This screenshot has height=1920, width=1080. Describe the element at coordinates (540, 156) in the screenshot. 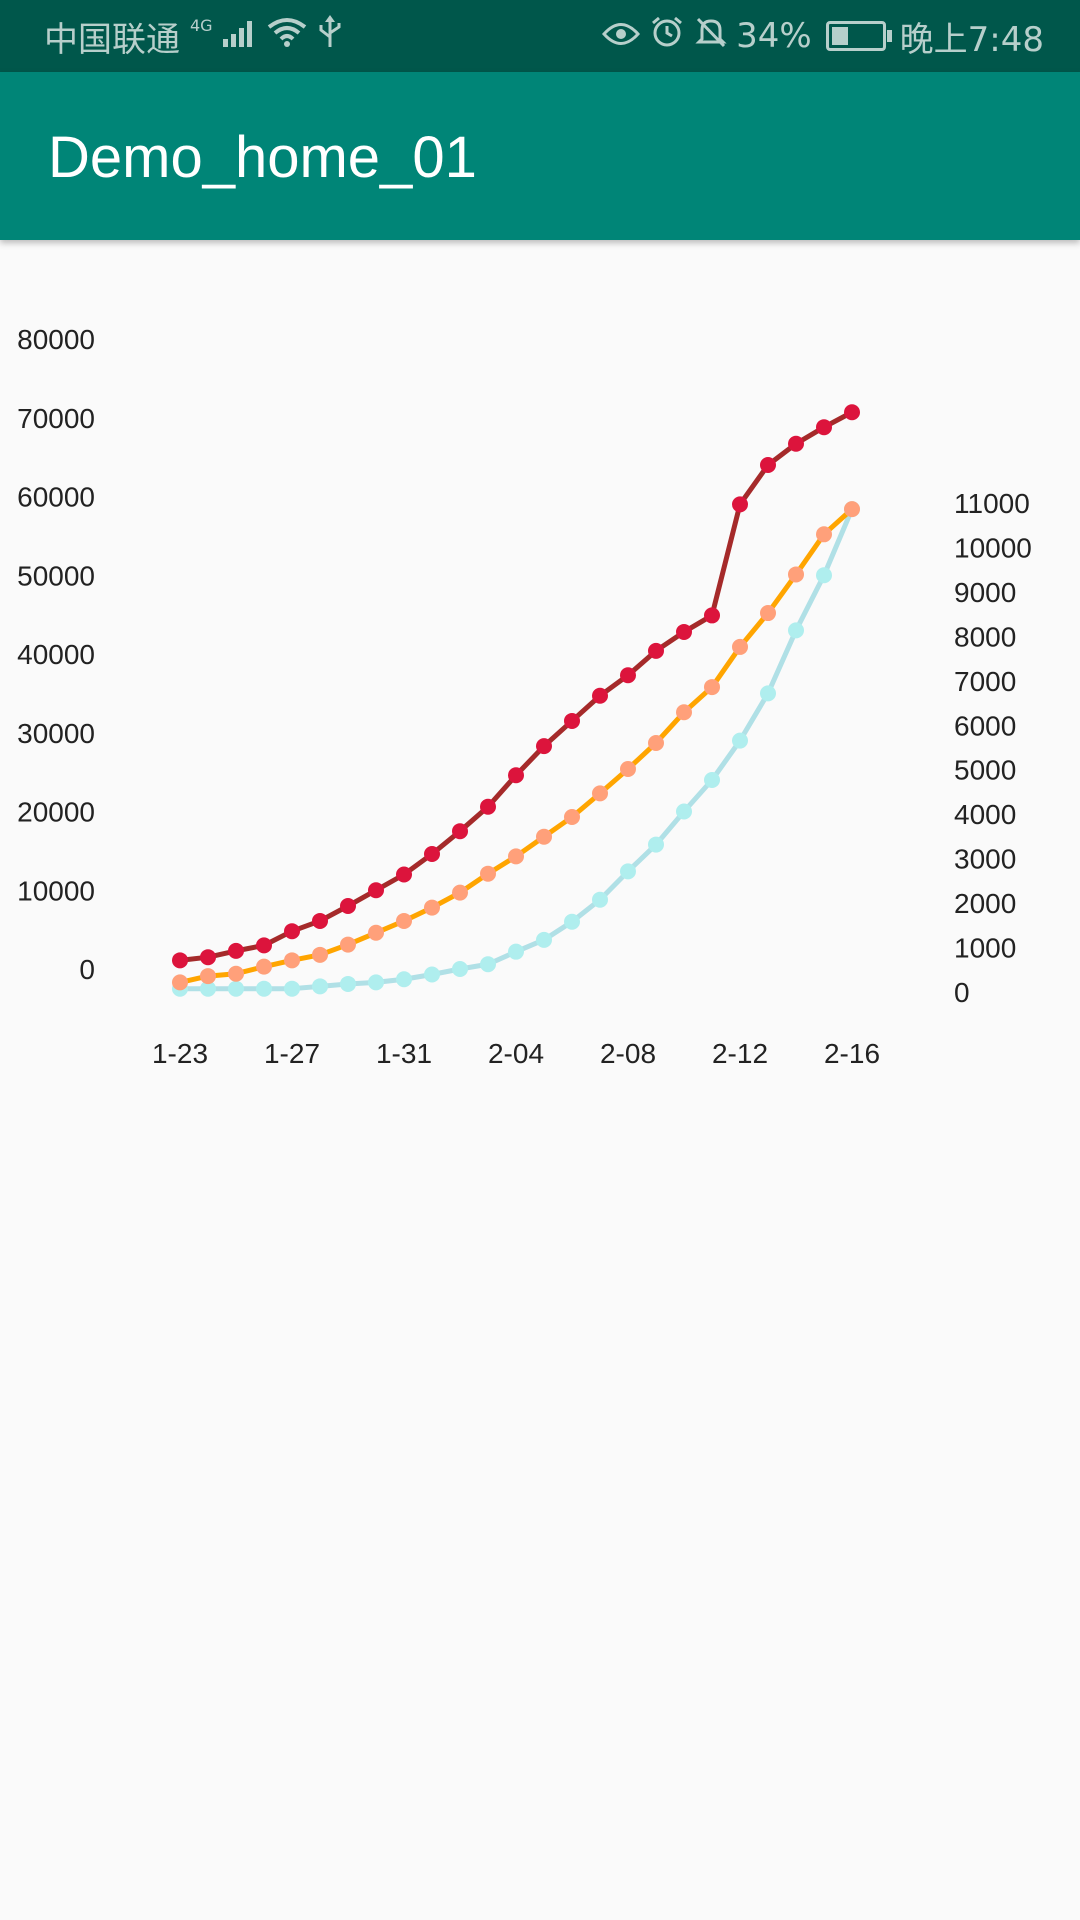

I see `app-bar: Demo_home_01` at that location.